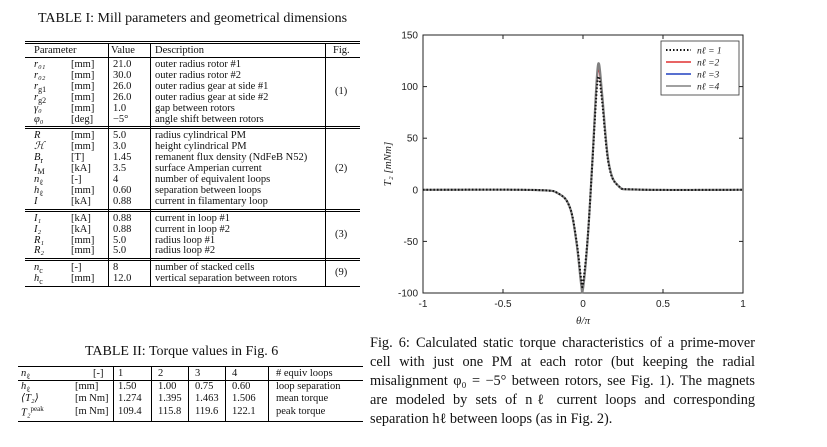  What do you see at coordinates (116, 268) in the screenshot?
I see `param-value: 8` at bounding box center [116, 268].